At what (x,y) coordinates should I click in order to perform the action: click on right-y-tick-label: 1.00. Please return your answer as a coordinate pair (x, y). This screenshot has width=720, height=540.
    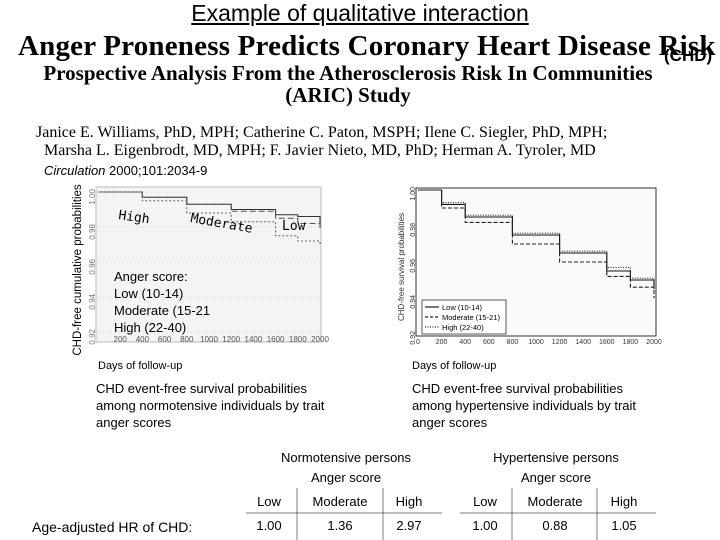
    Looking at the image, I should click on (413, 194).